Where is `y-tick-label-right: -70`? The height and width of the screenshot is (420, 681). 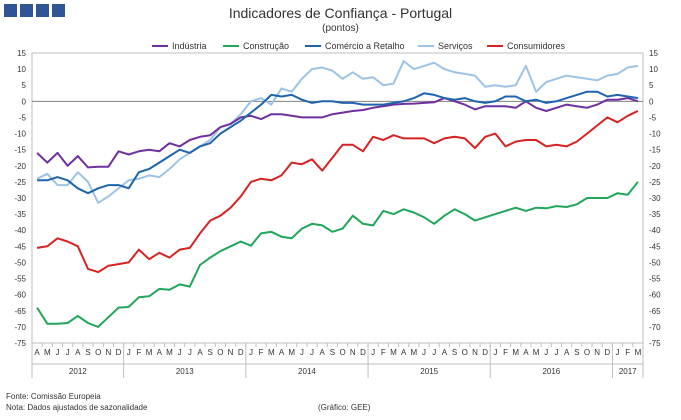 y-tick-label-right: -70 is located at coordinates (655, 327).